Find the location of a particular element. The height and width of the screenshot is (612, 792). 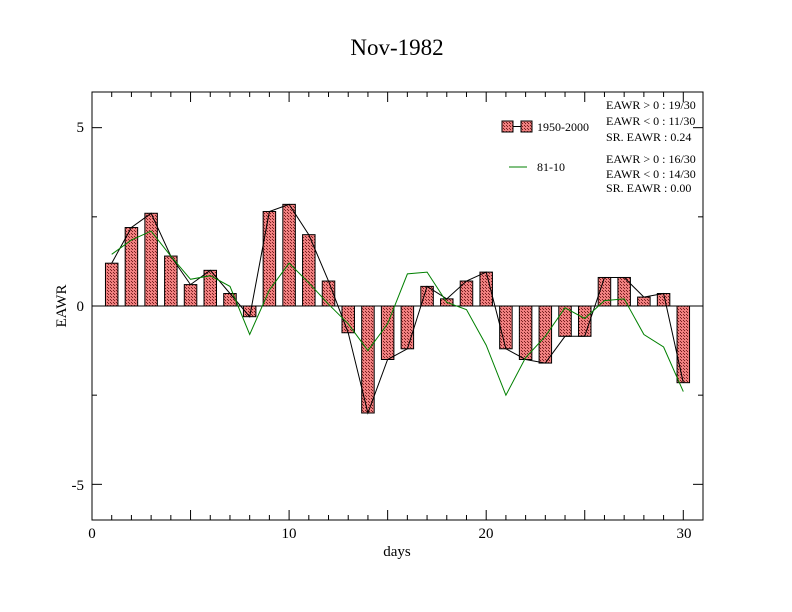

stat-positive-1: EAWR > 0 : 19/30 is located at coordinates (651, 105).